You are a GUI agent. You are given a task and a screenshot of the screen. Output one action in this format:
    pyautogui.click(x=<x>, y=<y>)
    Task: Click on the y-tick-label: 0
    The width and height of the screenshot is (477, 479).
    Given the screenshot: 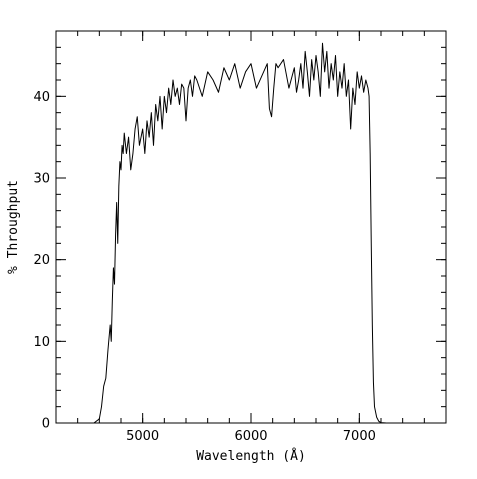 What is the action you would take?
    pyautogui.click(x=46, y=424)
    